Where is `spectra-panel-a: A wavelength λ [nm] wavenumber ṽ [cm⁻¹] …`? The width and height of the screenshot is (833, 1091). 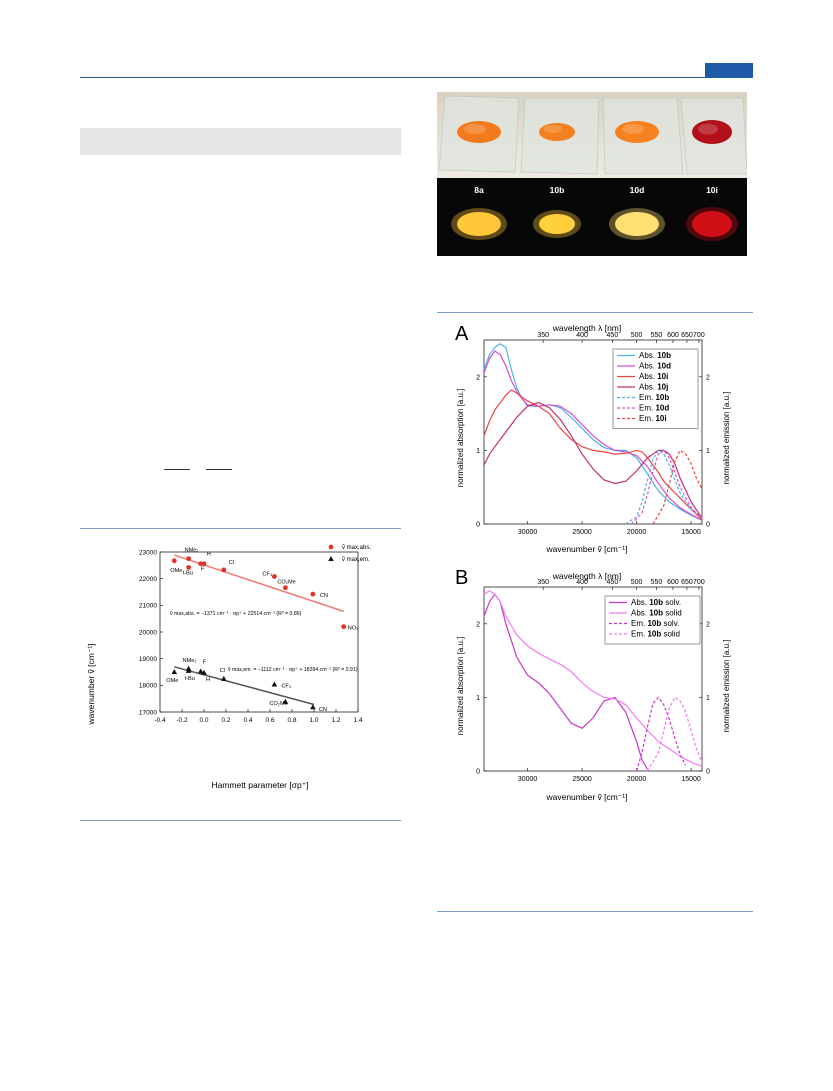
spectra-panel-a: A wavelength λ [nm] wavenumber ṽ [cm⁻¹] … is located at coordinates (593, 438).